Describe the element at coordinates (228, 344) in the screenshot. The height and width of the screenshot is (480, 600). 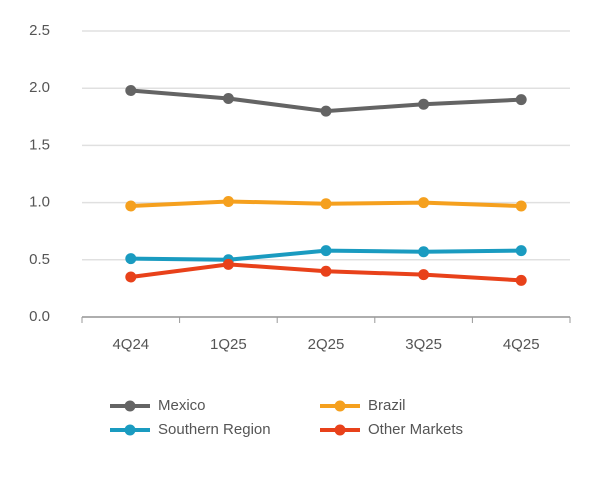
I see `x-tick-label: 1Q25` at that location.